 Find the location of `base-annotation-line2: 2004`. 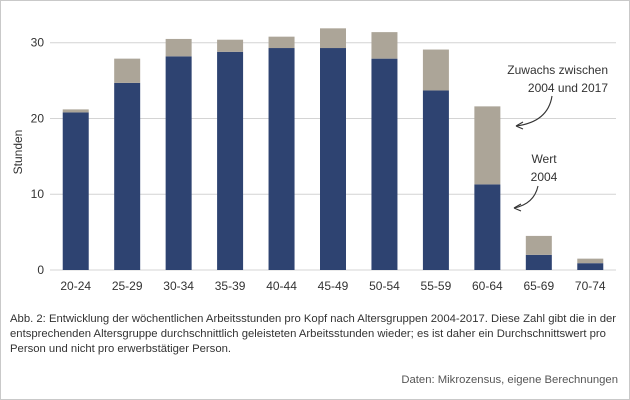

base-annotation-line2: 2004 is located at coordinates (544, 177).